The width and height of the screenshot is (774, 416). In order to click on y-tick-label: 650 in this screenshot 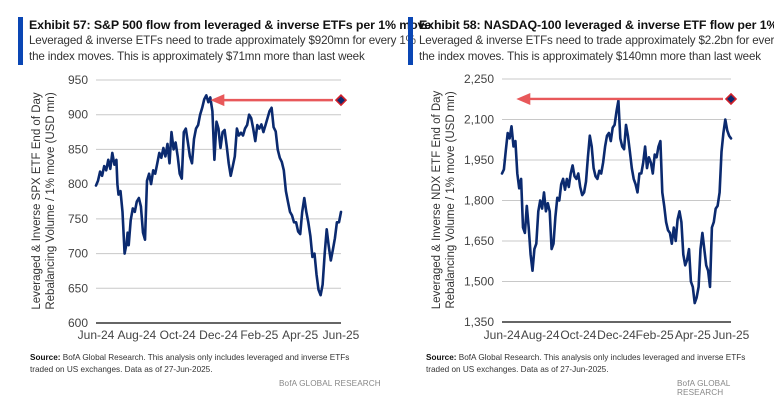, I will do `click(78, 288)`.